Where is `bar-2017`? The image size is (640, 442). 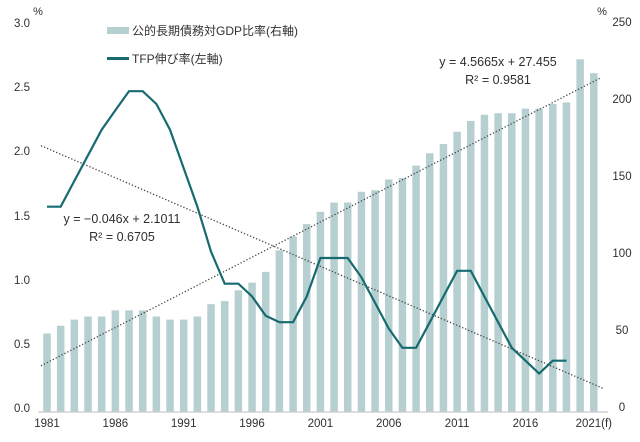 bar-2017 is located at coordinates (539, 260).